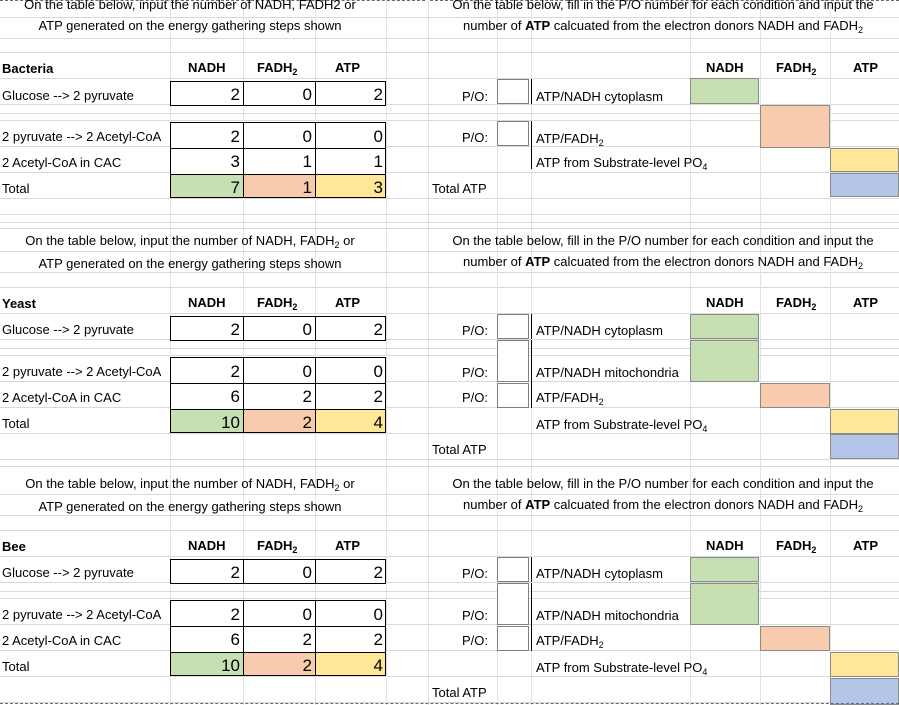 Image resolution: width=899 pixels, height=705 pixels. What do you see at coordinates (378, 161) in the screenshot?
I see `atp-value: 1` at bounding box center [378, 161].